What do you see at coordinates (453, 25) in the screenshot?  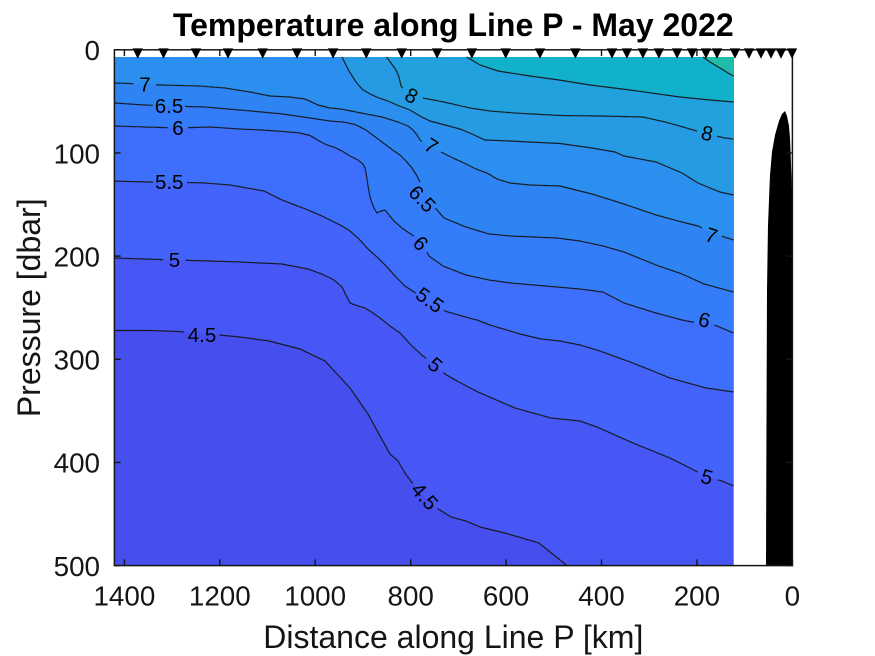 I see `svg-text:Temperature along Line P - May: Temperature along Line P - May 2022` at bounding box center [453, 25].